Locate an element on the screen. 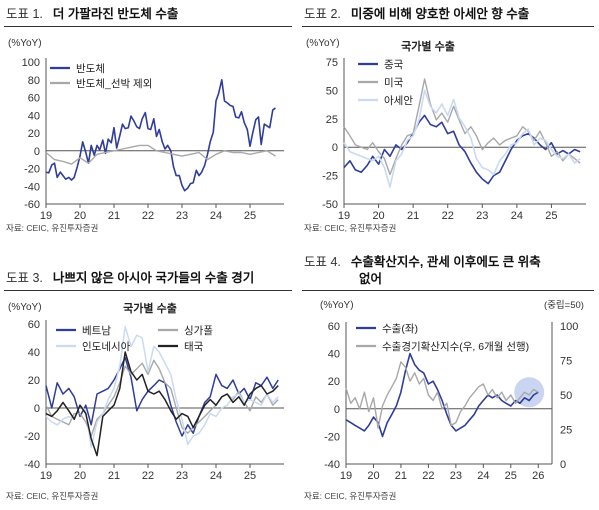 The width and height of the screenshot is (599, 510). y-tick-label: -25 is located at coordinates (330, 177).